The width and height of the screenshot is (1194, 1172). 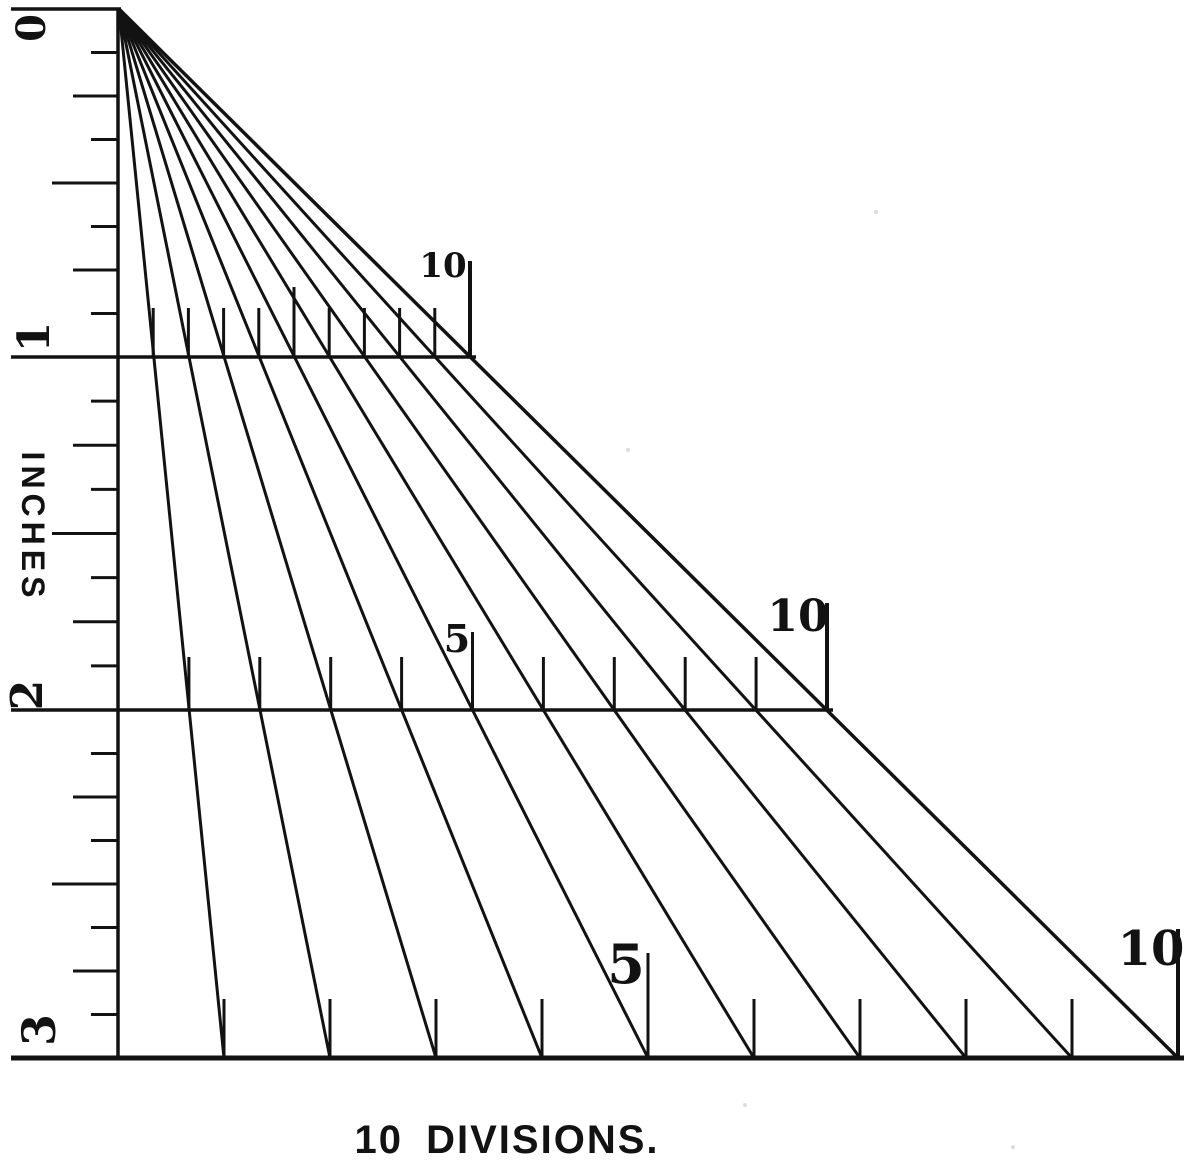 What do you see at coordinates (798, 616) in the screenshot?
I see `line2-end-label: 10` at bounding box center [798, 616].